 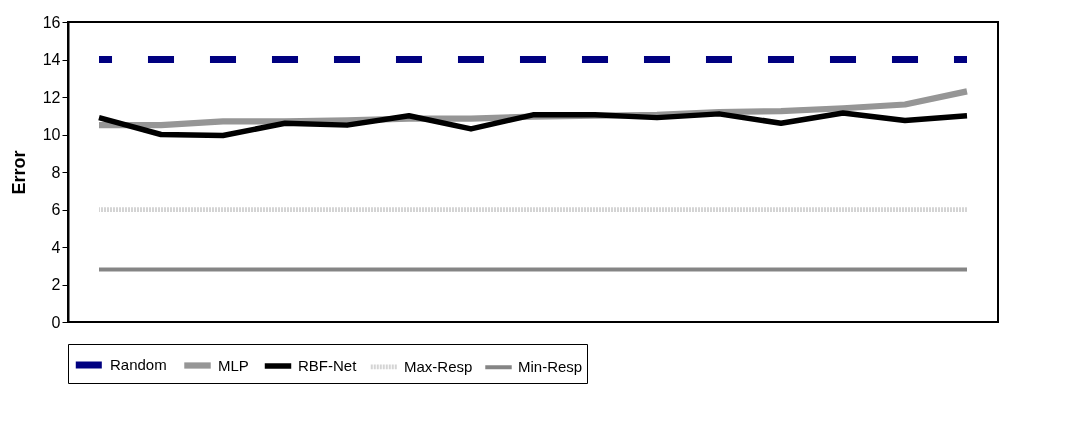 What do you see at coordinates (56, 284) in the screenshot?
I see `y-tick-label: 2` at bounding box center [56, 284].